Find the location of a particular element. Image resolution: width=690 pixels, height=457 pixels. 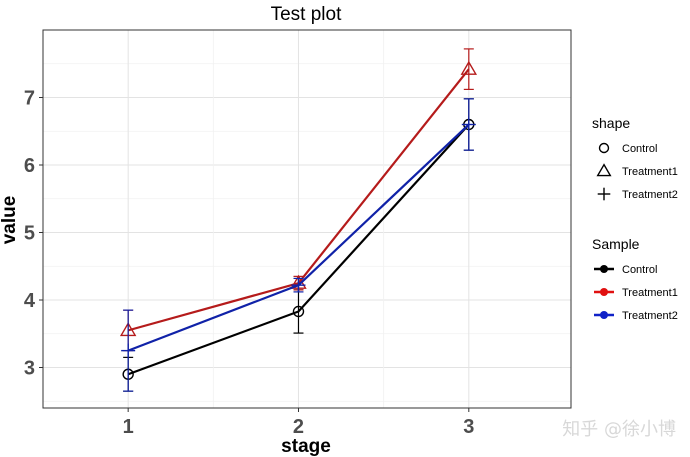

chart-title: Test plot is located at coordinates (306, 14).